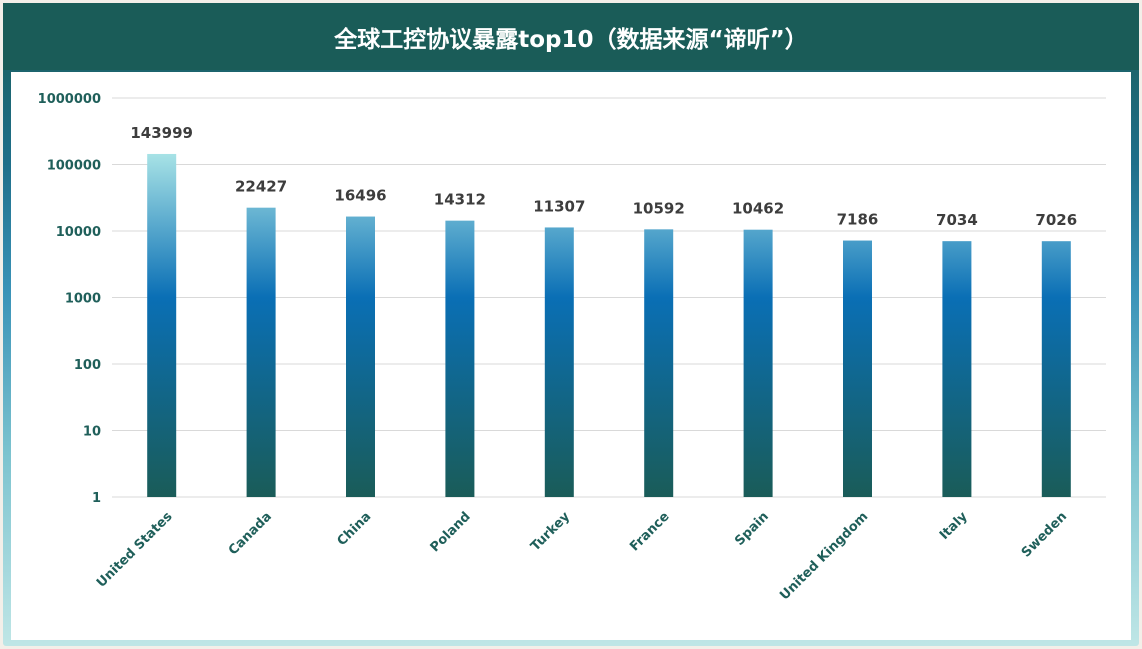  What do you see at coordinates (78, 232) in the screenshot?
I see `y-tick-label: 10000` at bounding box center [78, 232].